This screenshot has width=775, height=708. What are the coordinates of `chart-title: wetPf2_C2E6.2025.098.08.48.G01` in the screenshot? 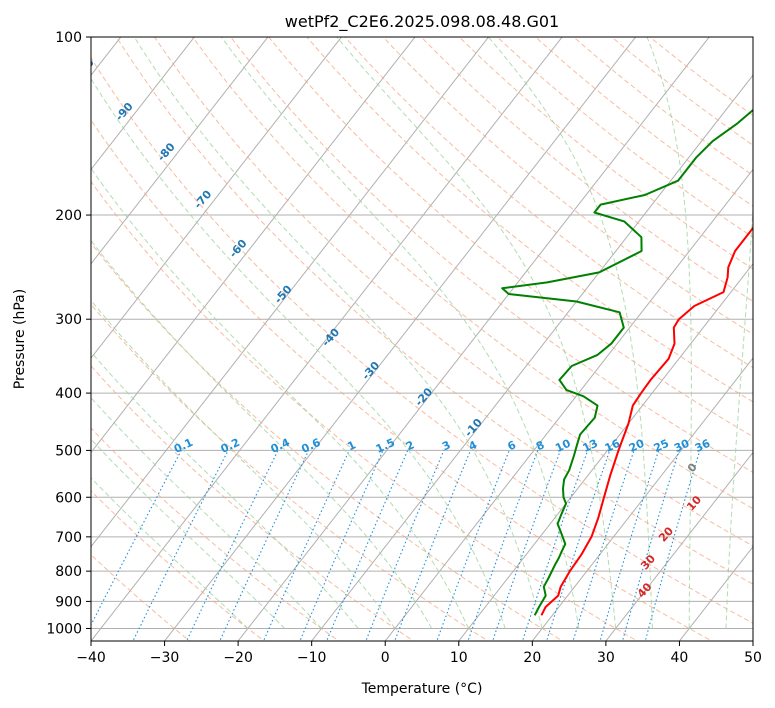 It's located at (422, 22).